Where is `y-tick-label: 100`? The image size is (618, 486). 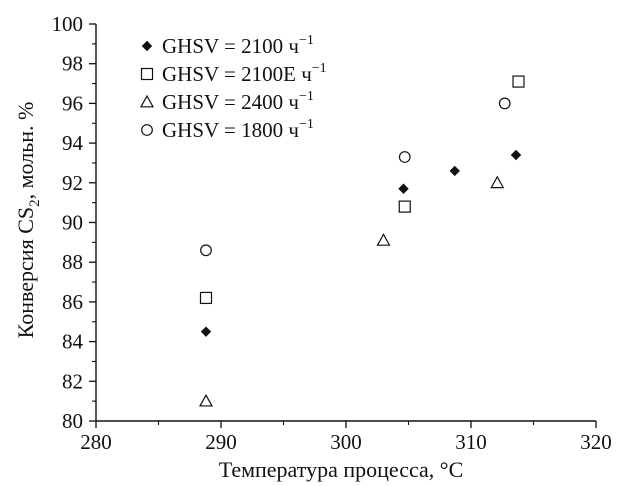
y-tick-label: 100 is located at coordinates (68, 24).